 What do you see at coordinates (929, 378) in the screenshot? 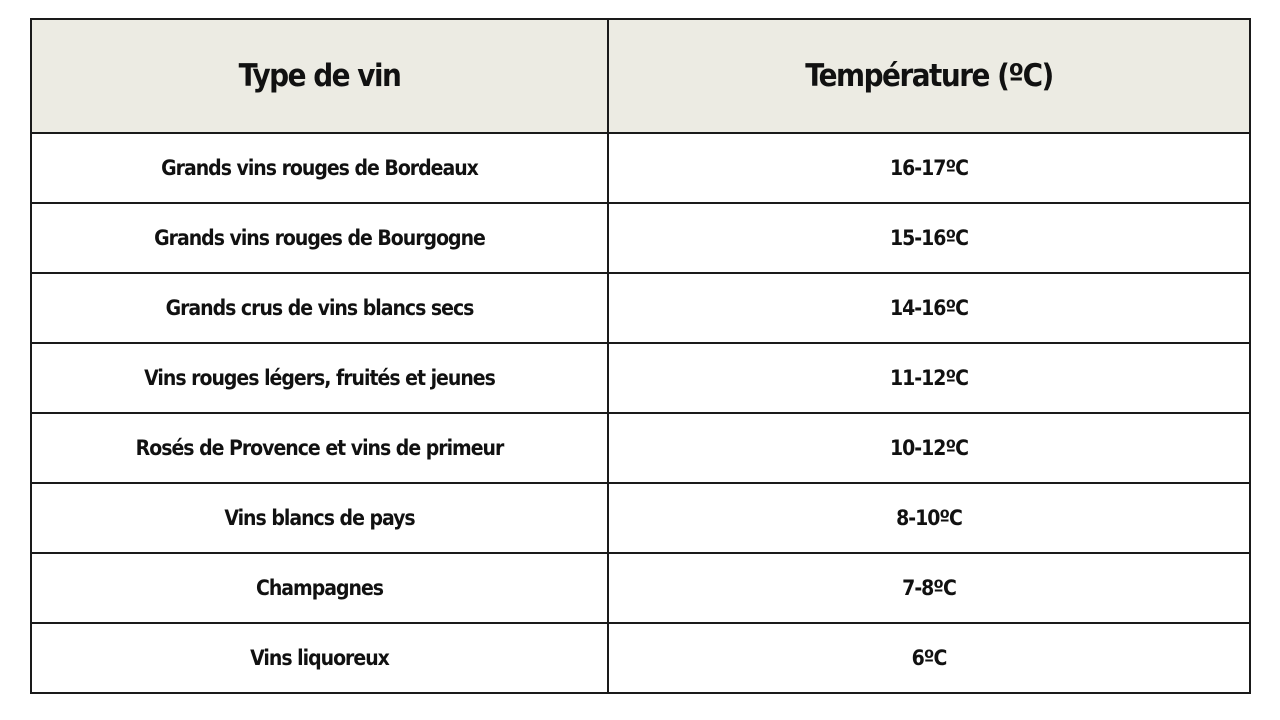
I see `temperature-cell: 11-12ºC` at bounding box center [929, 378].